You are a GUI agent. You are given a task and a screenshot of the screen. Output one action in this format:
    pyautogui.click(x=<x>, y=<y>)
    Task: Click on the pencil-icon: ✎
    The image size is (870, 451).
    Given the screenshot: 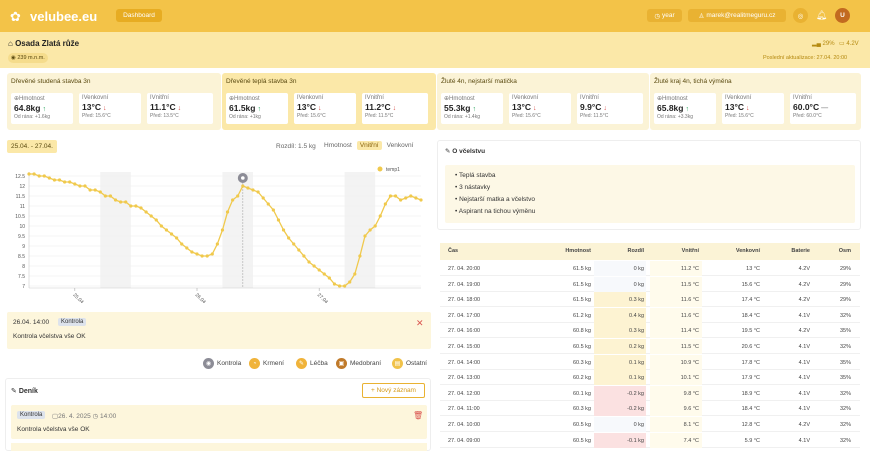 What is the action you would take?
    pyautogui.click(x=449, y=151)
    